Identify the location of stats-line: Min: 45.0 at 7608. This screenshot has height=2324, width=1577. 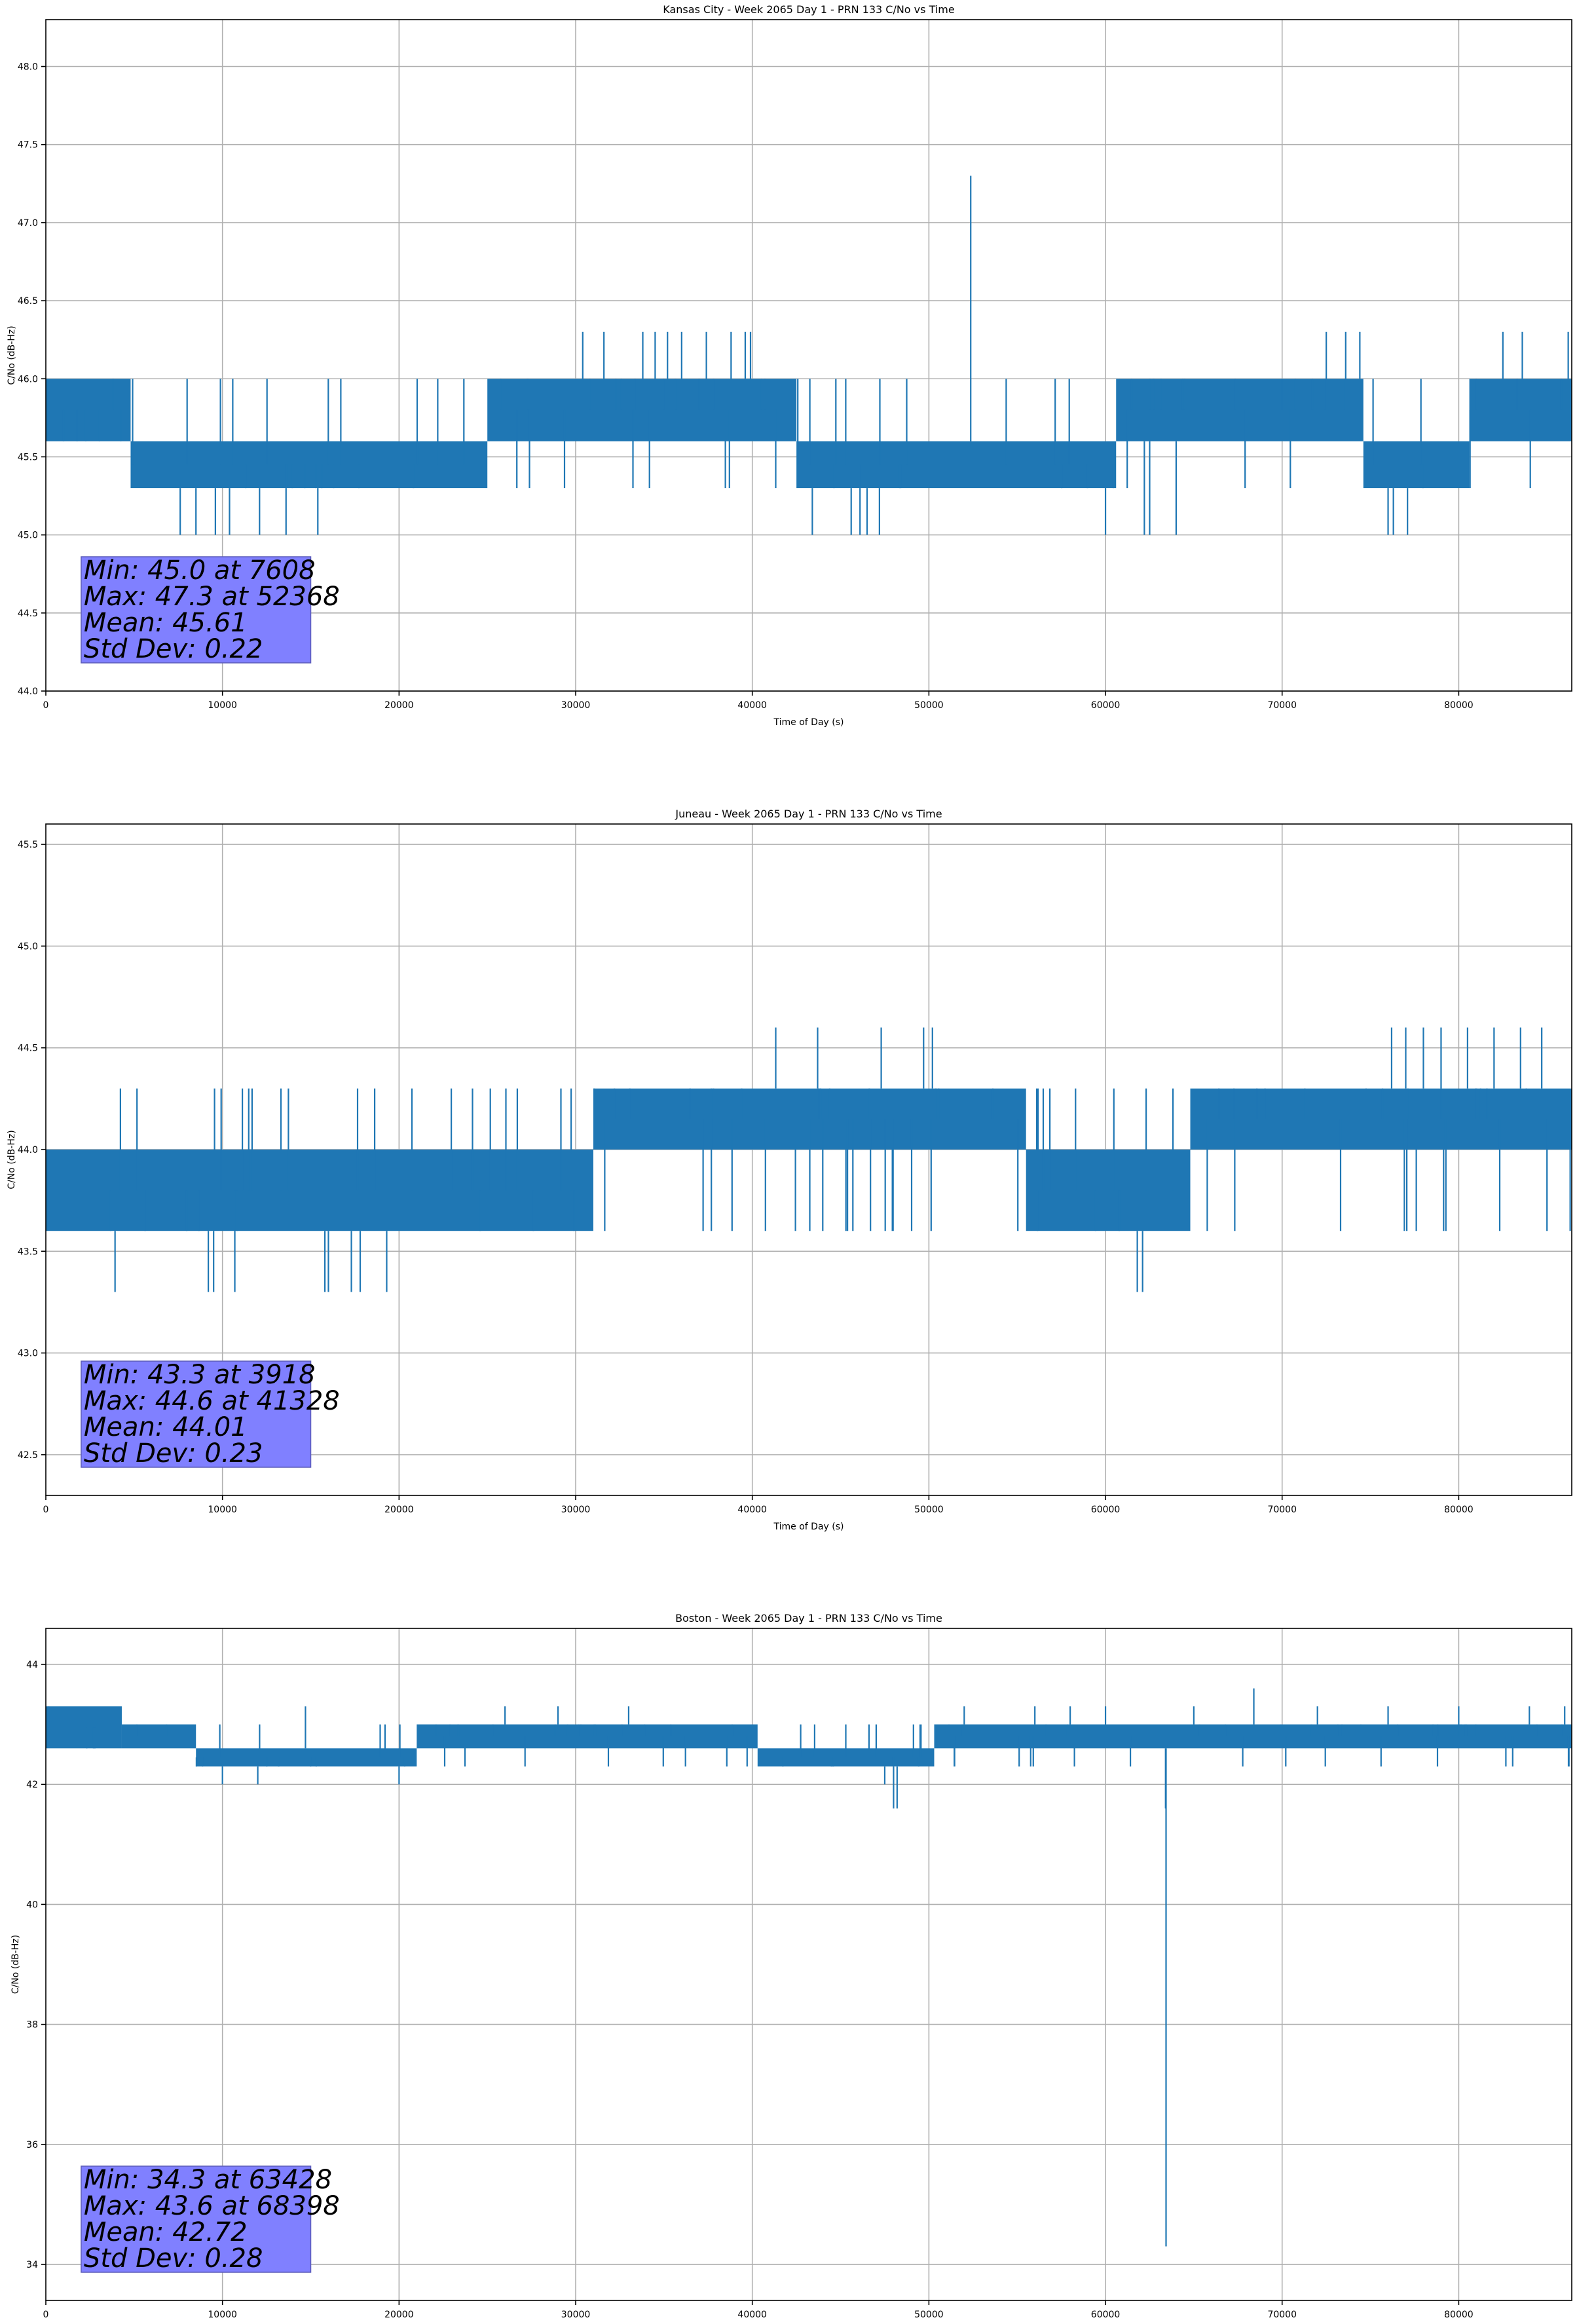
(200, 570).